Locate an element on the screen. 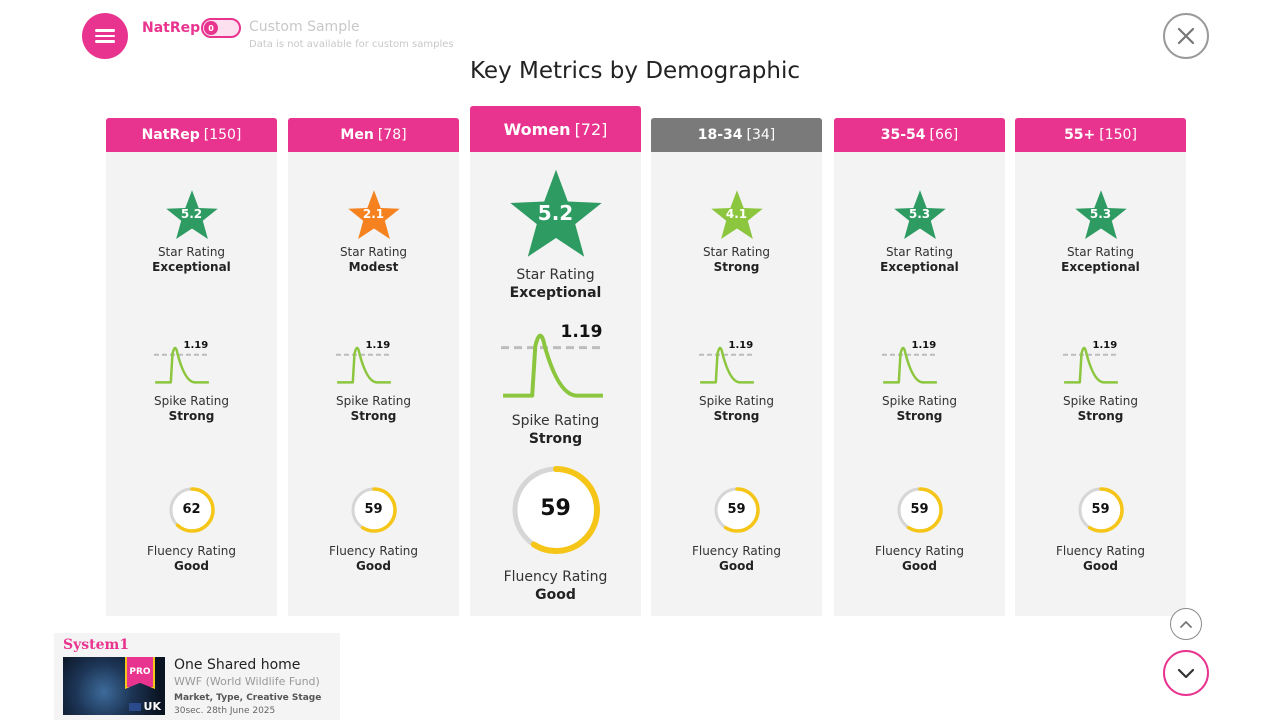 The height and width of the screenshot is (720, 1280). column-header-18-34: 18-34 [34] is located at coordinates (736, 135).